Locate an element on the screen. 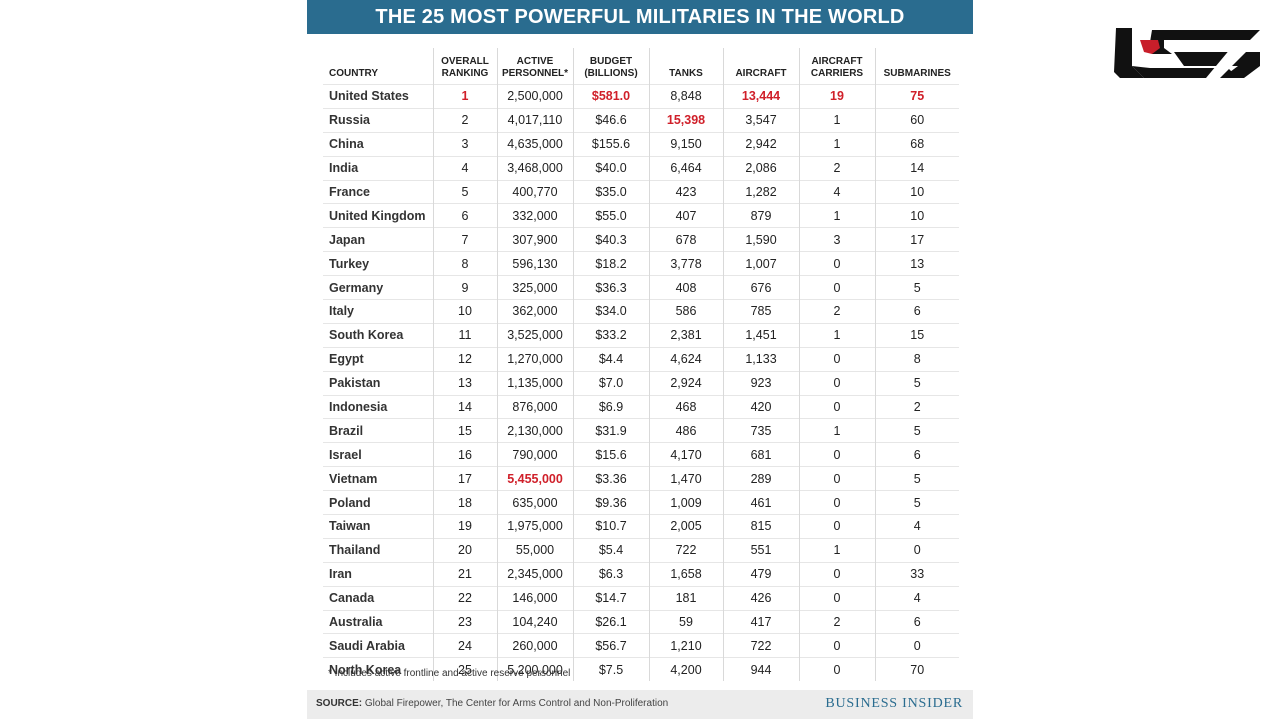 This screenshot has height=719, width=1280. table-cell: 181 is located at coordinates (686, 598).